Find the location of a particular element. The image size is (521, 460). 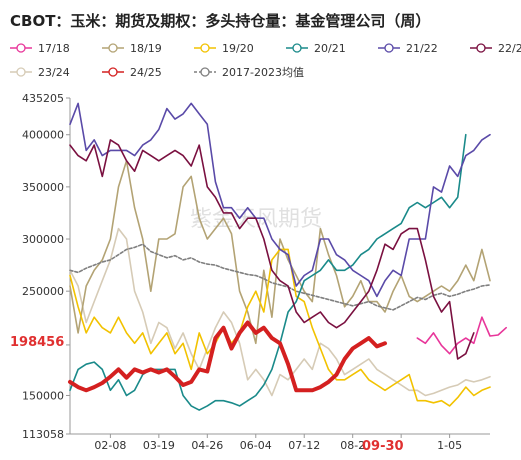

legend-label: 19/20 is located at coordinates (238, 48).